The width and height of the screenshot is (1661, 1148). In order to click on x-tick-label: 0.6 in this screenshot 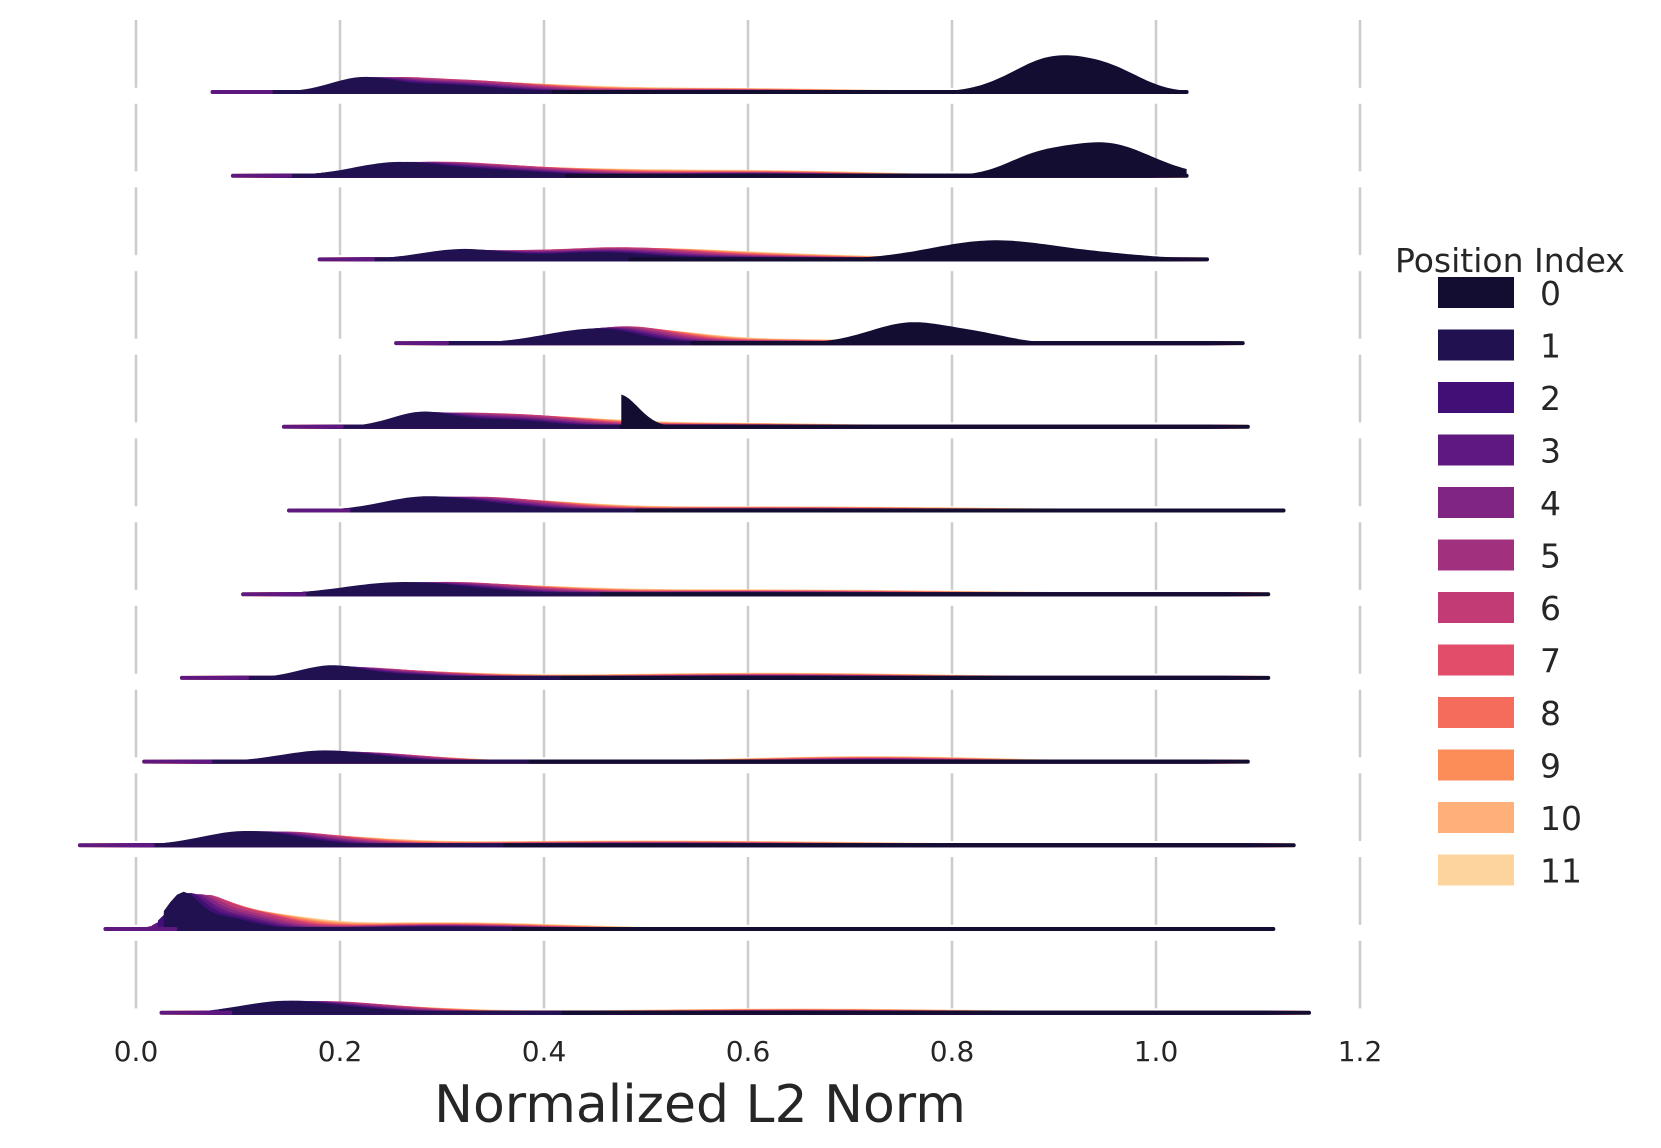, I will do `click(748, 1051)`.